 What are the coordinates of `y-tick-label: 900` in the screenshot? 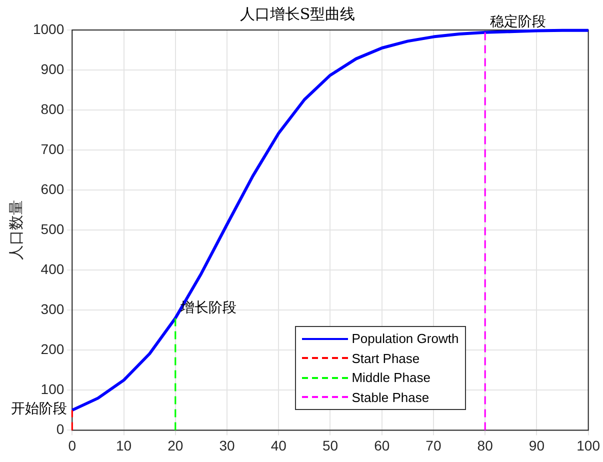 It's located at (52, 68).